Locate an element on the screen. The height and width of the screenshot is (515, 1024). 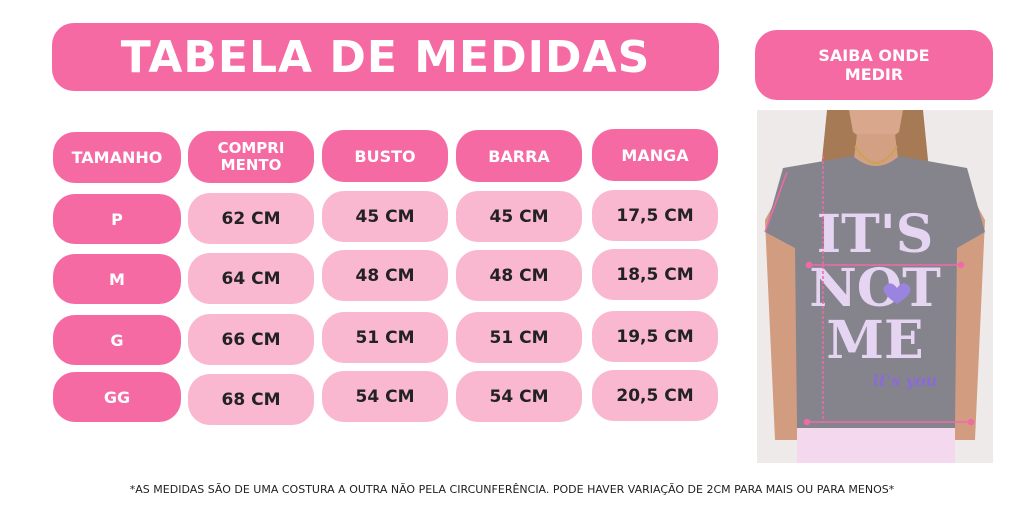
size-label: M is located at coordinates (117, 279).